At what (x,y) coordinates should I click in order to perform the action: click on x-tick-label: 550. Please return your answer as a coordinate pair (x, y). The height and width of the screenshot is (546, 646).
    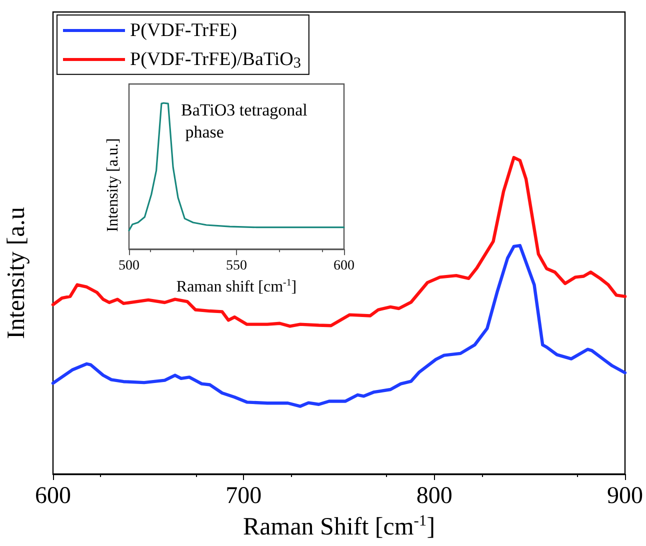
    Looking at the image, I should click on (236, 266).